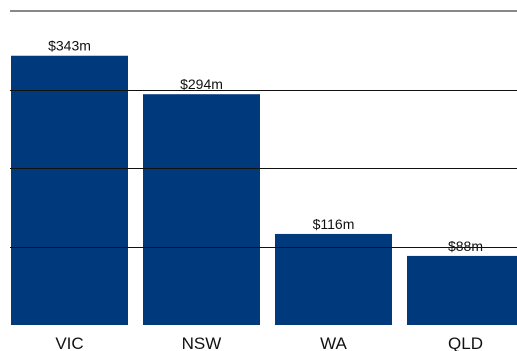 Image resolution: width=517 pixels, height=351 pixels. What do you see at coordinates (333, 342) in the screenshot?
I see `x-tick-label-wa: WA` at bounding box center [333, 342].